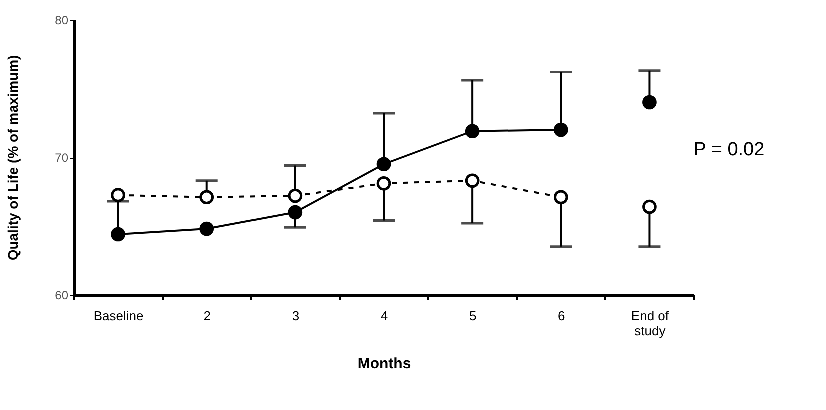 The image size is (826, 410). I want to click on x-tick-label: 3, so click(296, 316).